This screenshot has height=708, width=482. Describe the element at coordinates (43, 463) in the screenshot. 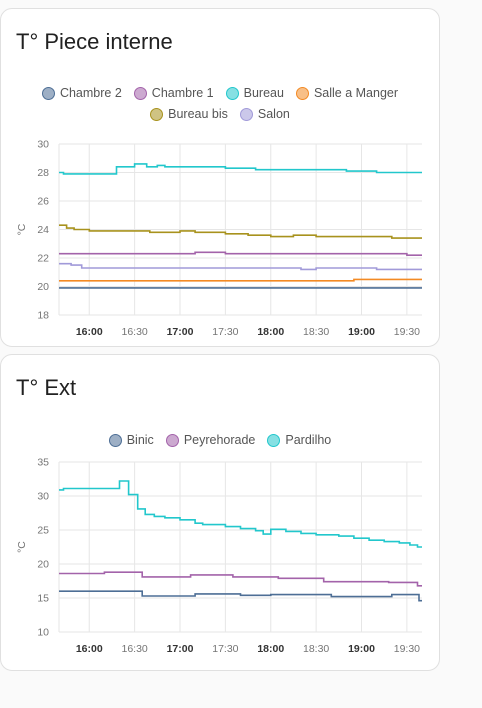

I see `y-tick-label: 35` at that location.